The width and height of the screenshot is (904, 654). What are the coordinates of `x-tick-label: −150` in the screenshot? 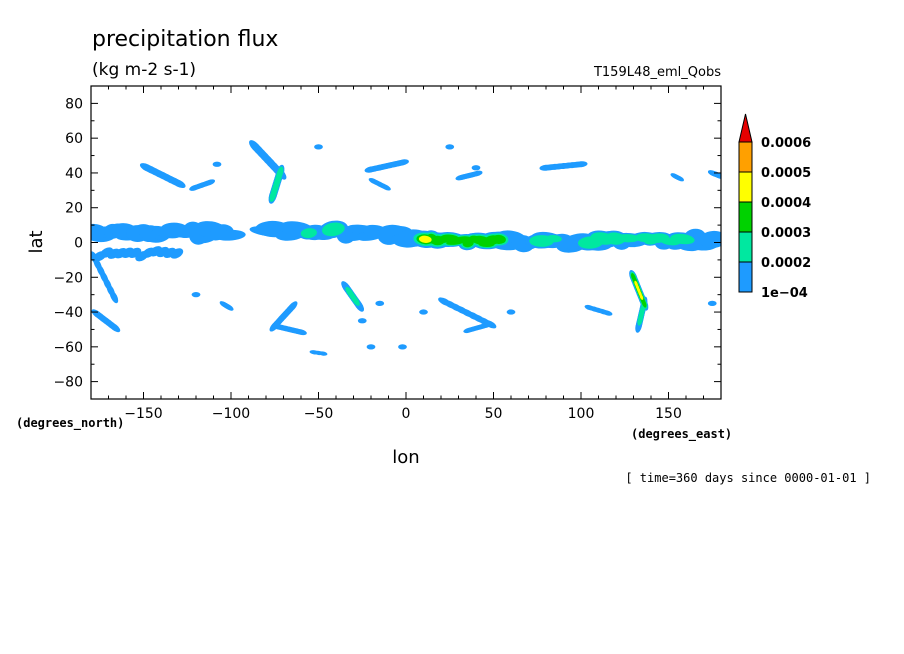 It's located at (143, 414).